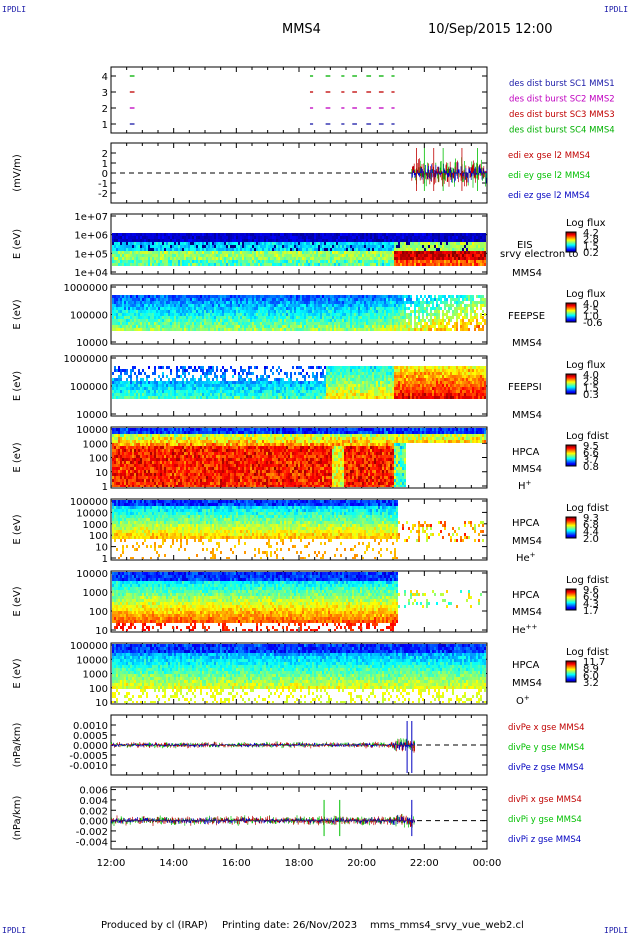 This screenshot has height=934, width=630. What do you see at coordinates (616, 930) in the screenshot?
I see `corner-label-bottom-right: IPDLI` at bounding box center [616, 930].